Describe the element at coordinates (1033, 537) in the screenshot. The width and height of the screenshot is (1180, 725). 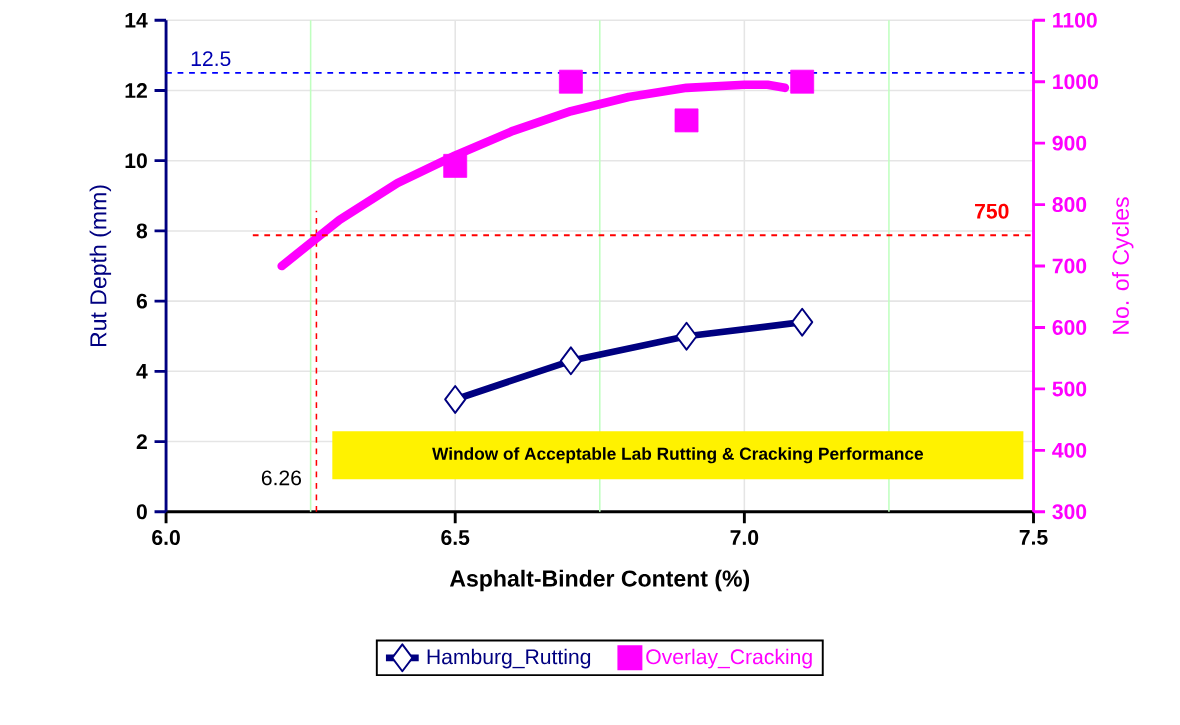
I see `x-tick-label: 7.5` at that location.